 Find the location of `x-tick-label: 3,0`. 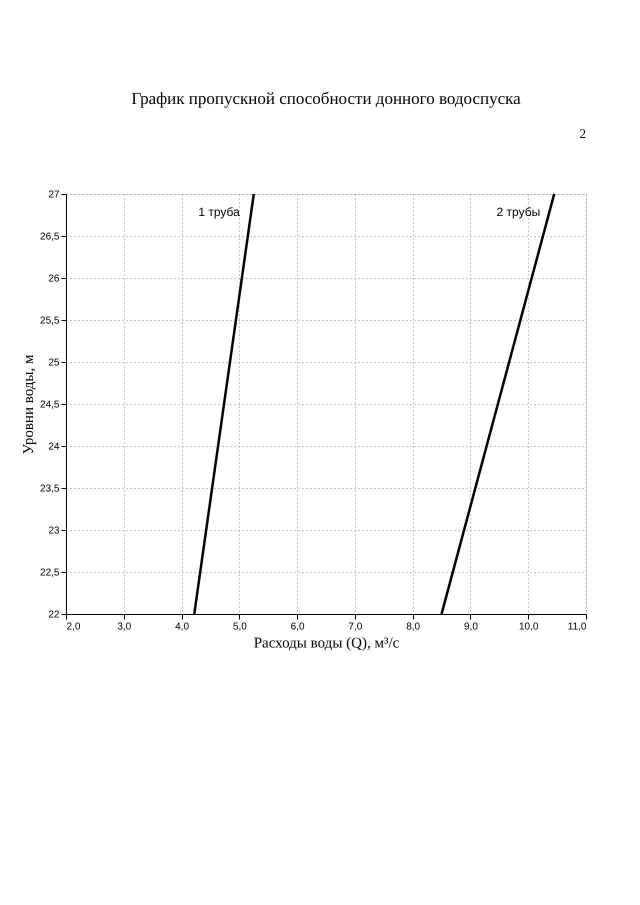

x-tick-label: 3,0 is located at coordinates (124, 627).